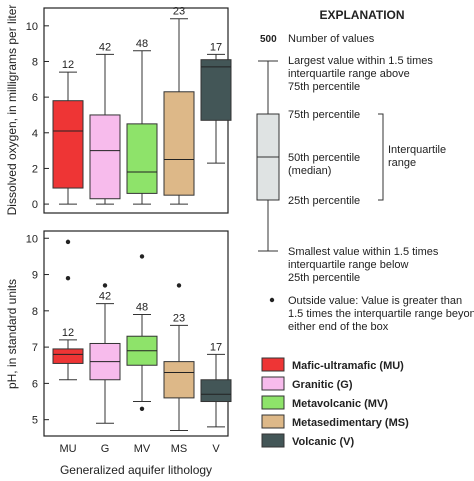 The image size is (474, 481). What do you see at coordinates (12, 334) in the screenshot?
I see `ph-y-axis-label: pH, in standard units` at bounding box center [12, 334].